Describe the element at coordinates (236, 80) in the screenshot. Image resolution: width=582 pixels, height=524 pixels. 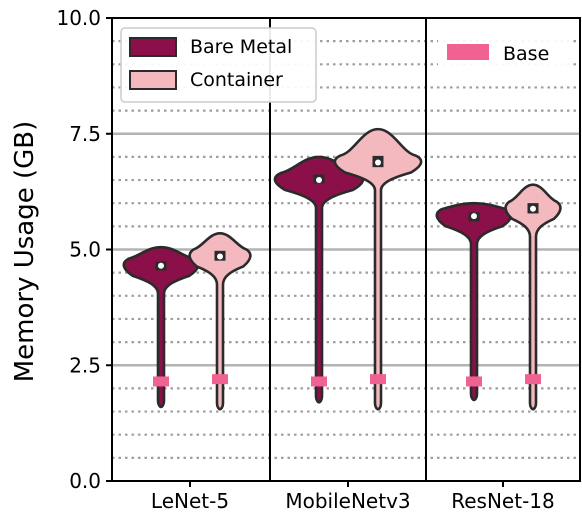
I see `legend-label: Container` at that location.